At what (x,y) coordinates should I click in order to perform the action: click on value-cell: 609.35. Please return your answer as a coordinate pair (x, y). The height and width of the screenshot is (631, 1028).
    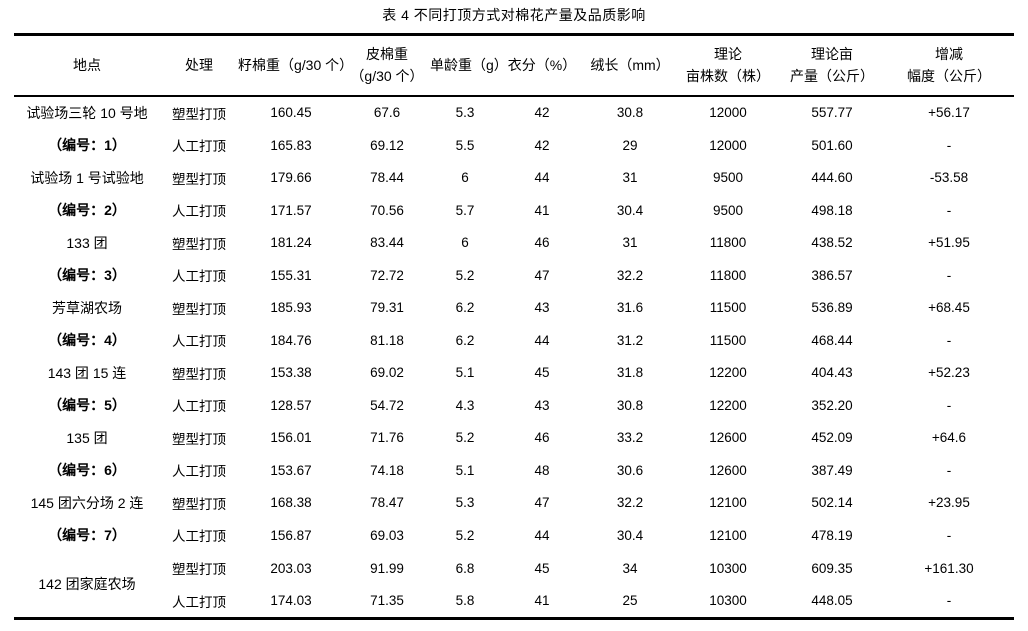
    Looking at the image, I should click on (832, 568).